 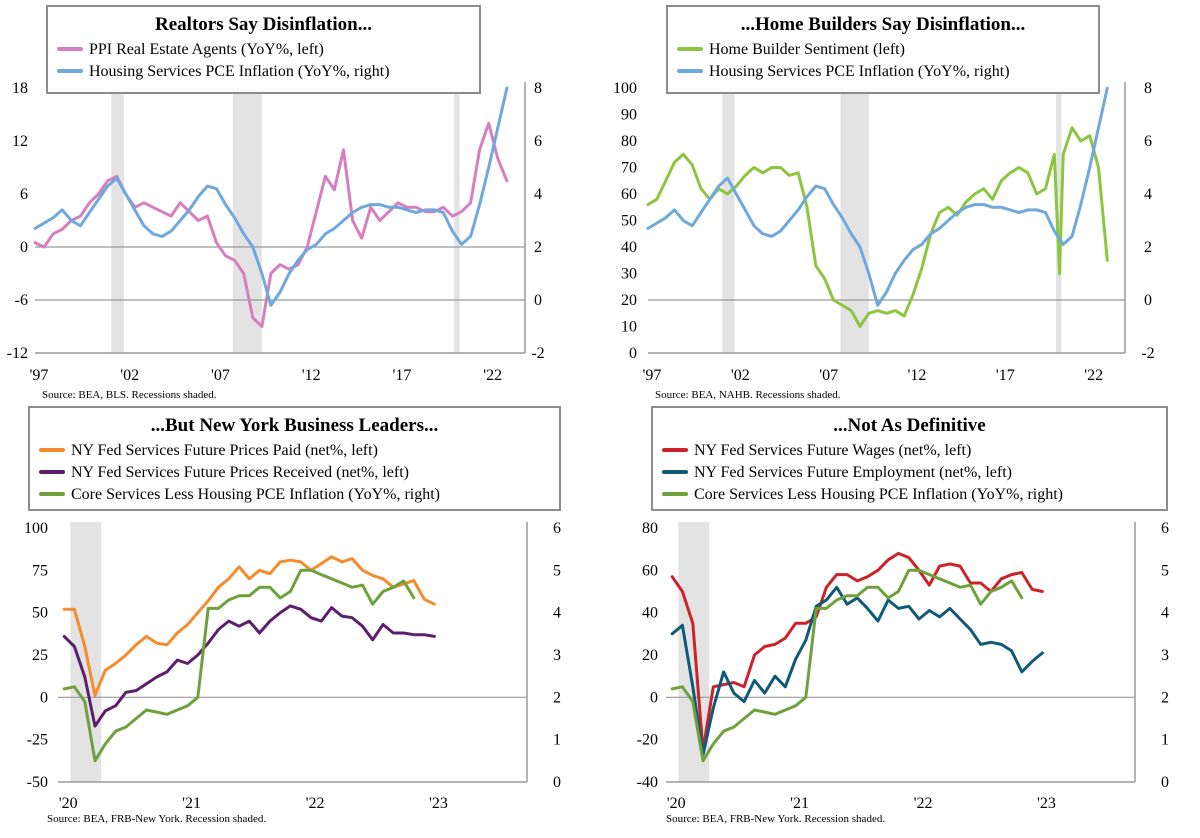 What do you see at coordinates (129, 395) in the screenshot?
I see `source-note: Source: BEA, BLS. Recessions shaded.` at bounding box center [129, 395].